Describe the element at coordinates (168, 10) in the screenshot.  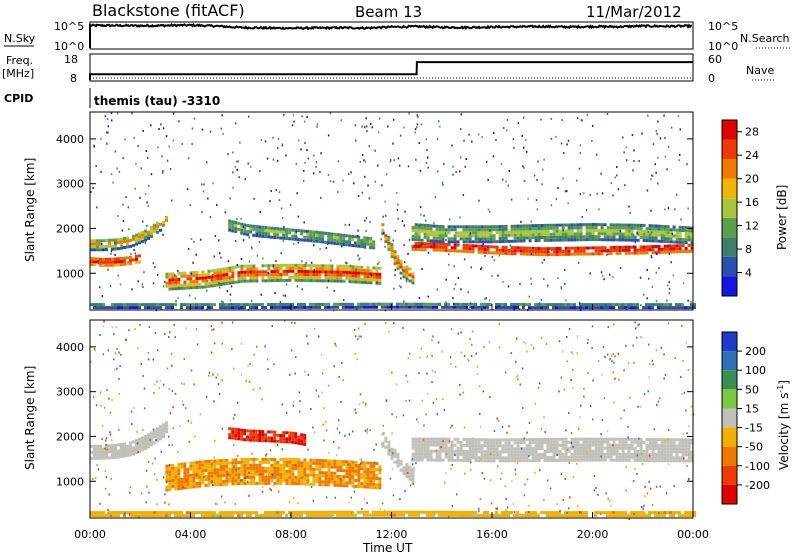
I see `station-title: Blackstone (fitACF)` at that location.